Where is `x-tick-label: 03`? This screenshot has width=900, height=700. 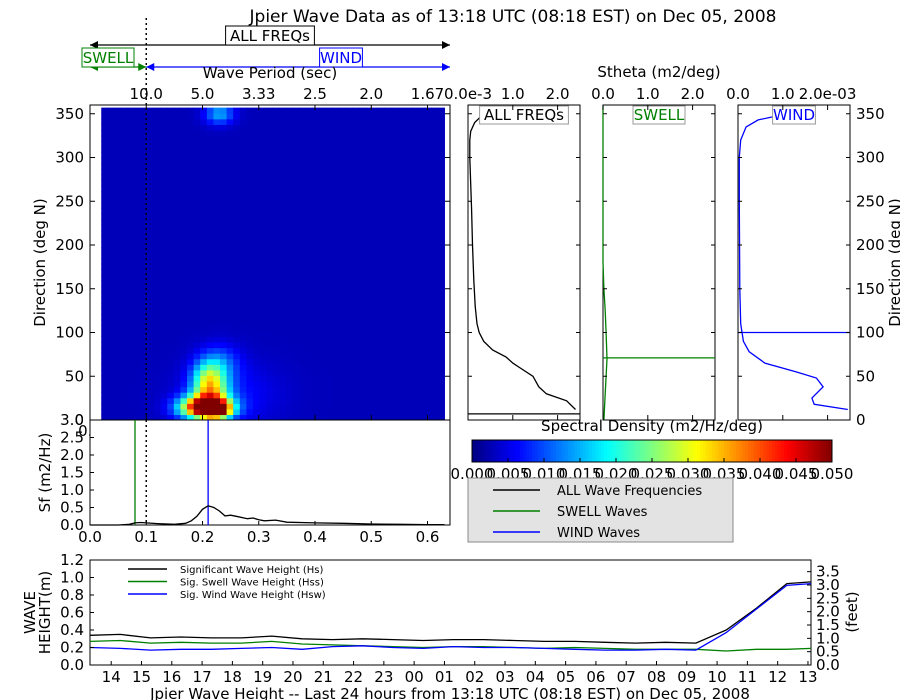
x-tick-label: 03 is located at coordinates (504, 677).